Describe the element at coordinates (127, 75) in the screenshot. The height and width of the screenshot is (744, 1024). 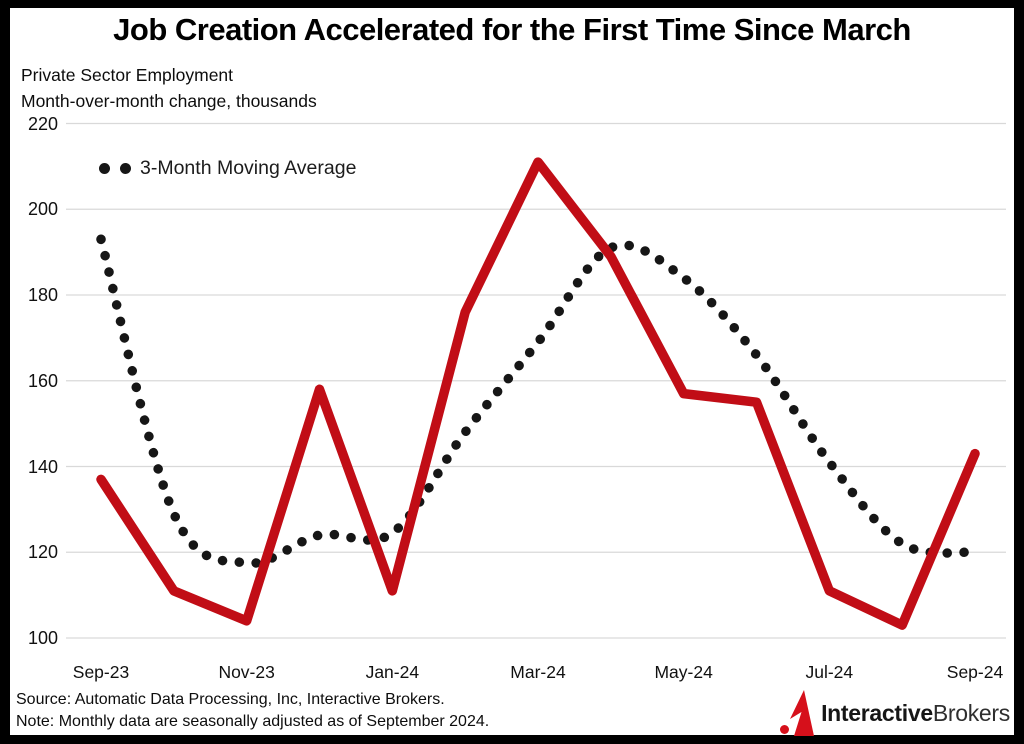
I see `chart-subtitle-line1: Private Sector Employment` at that location.